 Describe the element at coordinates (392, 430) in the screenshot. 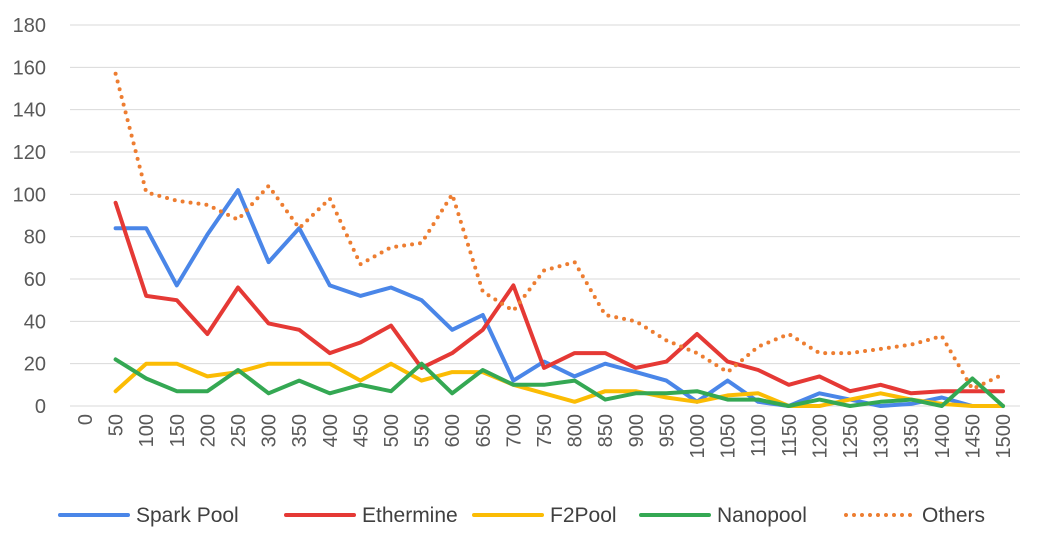

I see `x-tick-label: 500` at that location.